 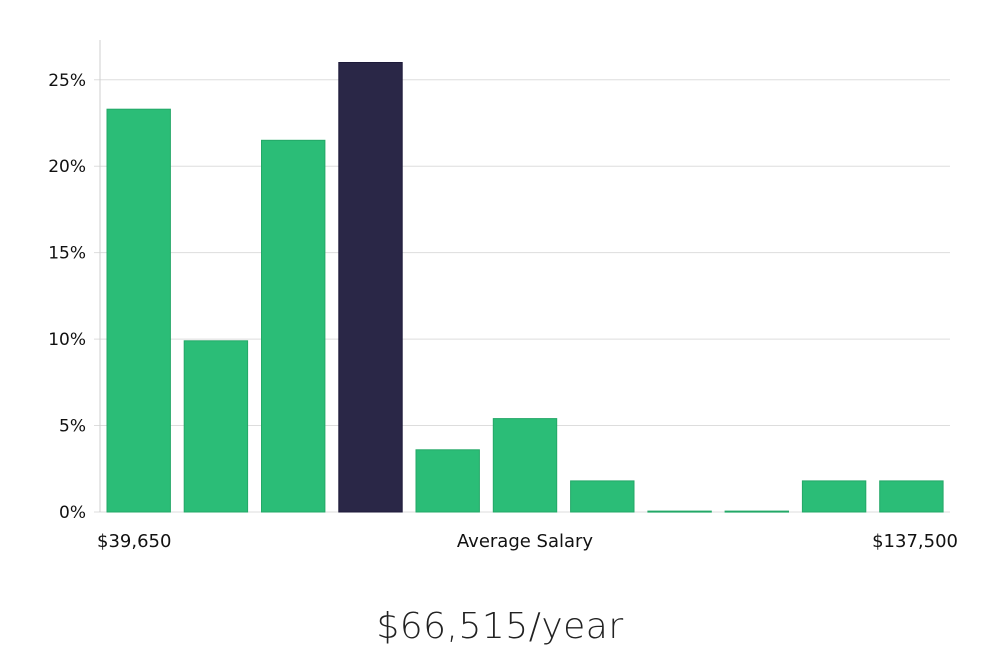 I want to click on x-min-label: $39,650, so click(x=134, y=541).